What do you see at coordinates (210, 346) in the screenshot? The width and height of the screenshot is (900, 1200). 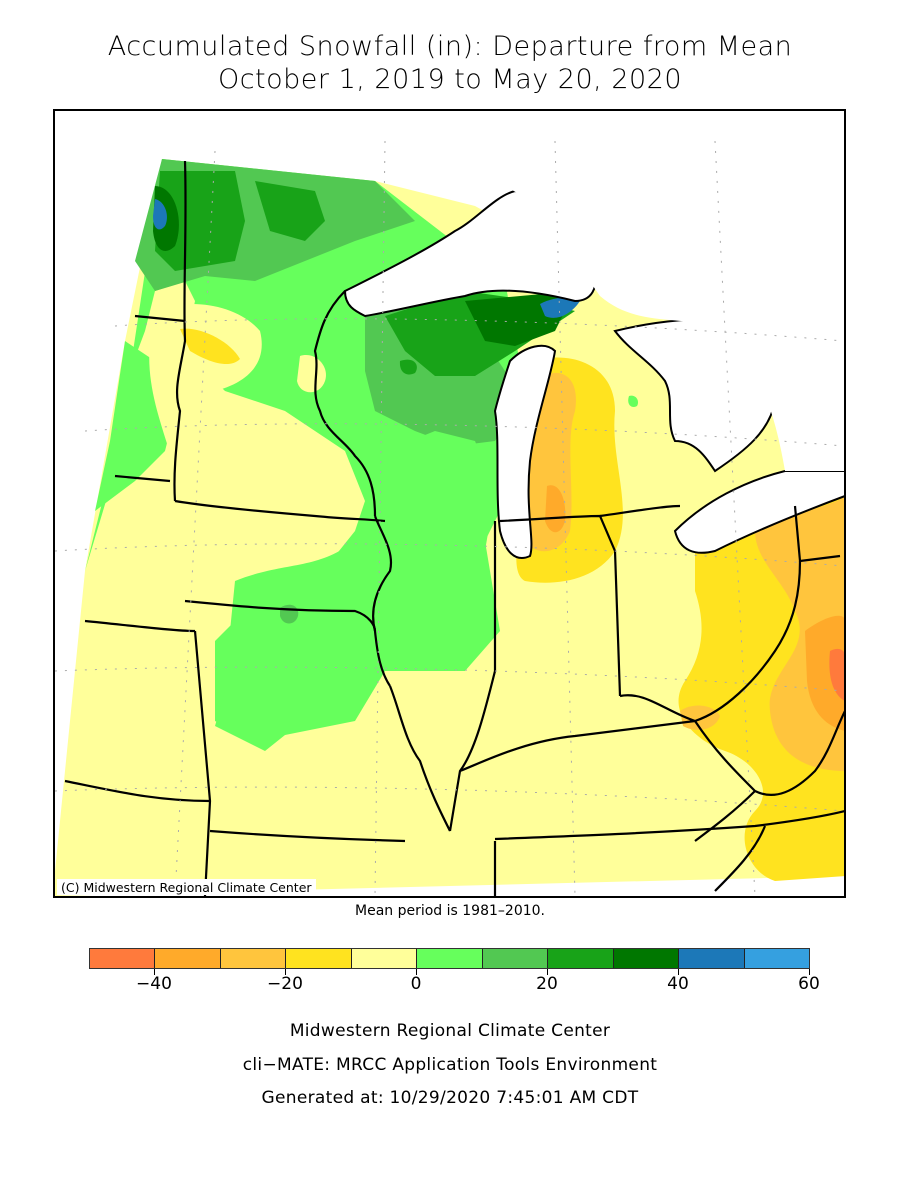 I see `contour-neg20-neg10-nw-mn` at bounding box center [210, 346].